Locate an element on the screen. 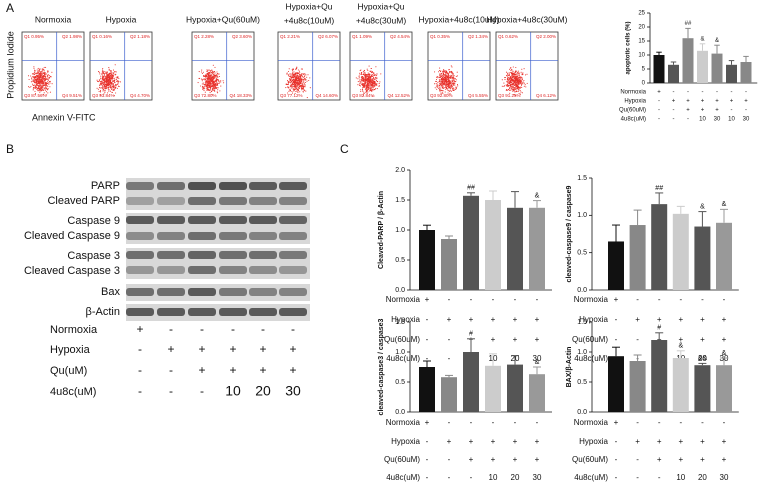 The width and height of the screenshot is (762, 483). y-tick-label: 15 is located at coordinates (641, 42).